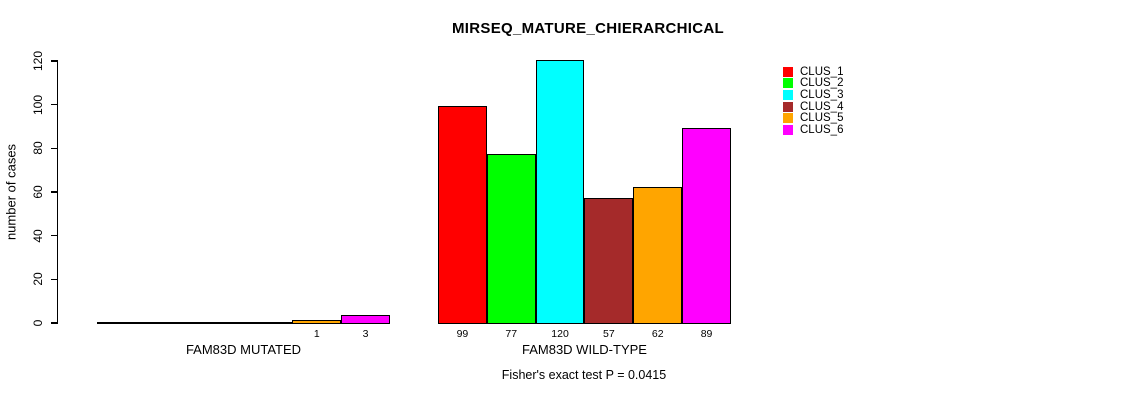  What do you see at coordinates (243, 323) in the screenshot?
I see `group-baseline` at bounding box center [243, 323].